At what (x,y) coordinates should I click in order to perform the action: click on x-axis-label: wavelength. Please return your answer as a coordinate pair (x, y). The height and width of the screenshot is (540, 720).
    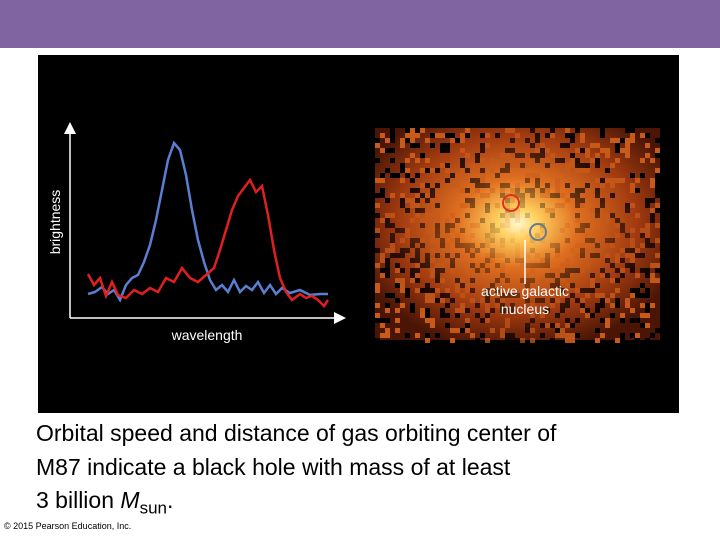
    Looking at the image, I should click on (207, 335).